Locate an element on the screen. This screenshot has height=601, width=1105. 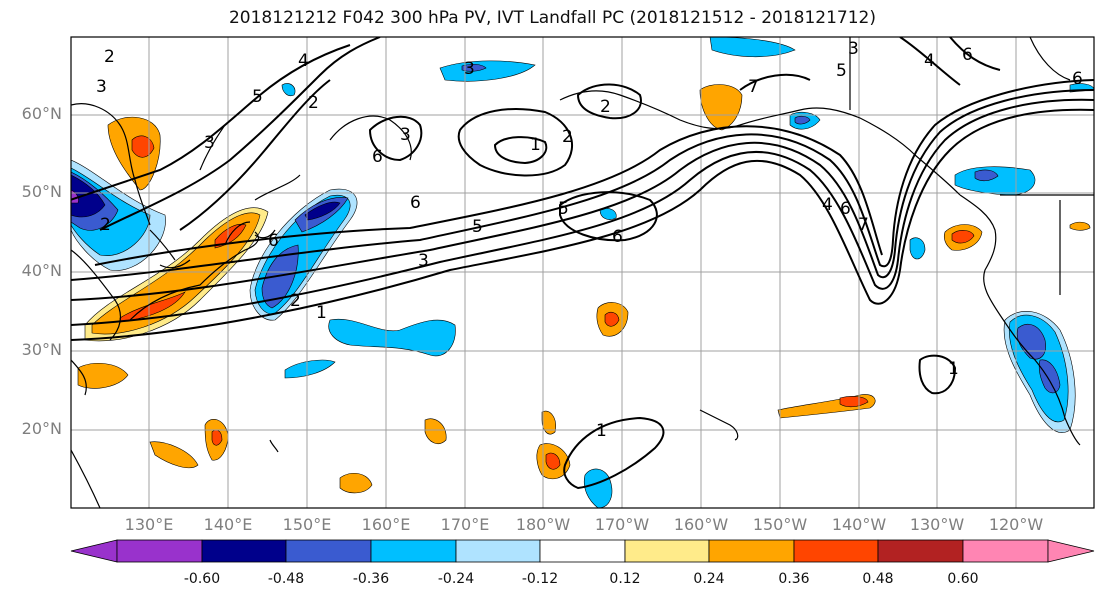
colorbar-tick-label: -0.36 is located at coordinates (371, 579).